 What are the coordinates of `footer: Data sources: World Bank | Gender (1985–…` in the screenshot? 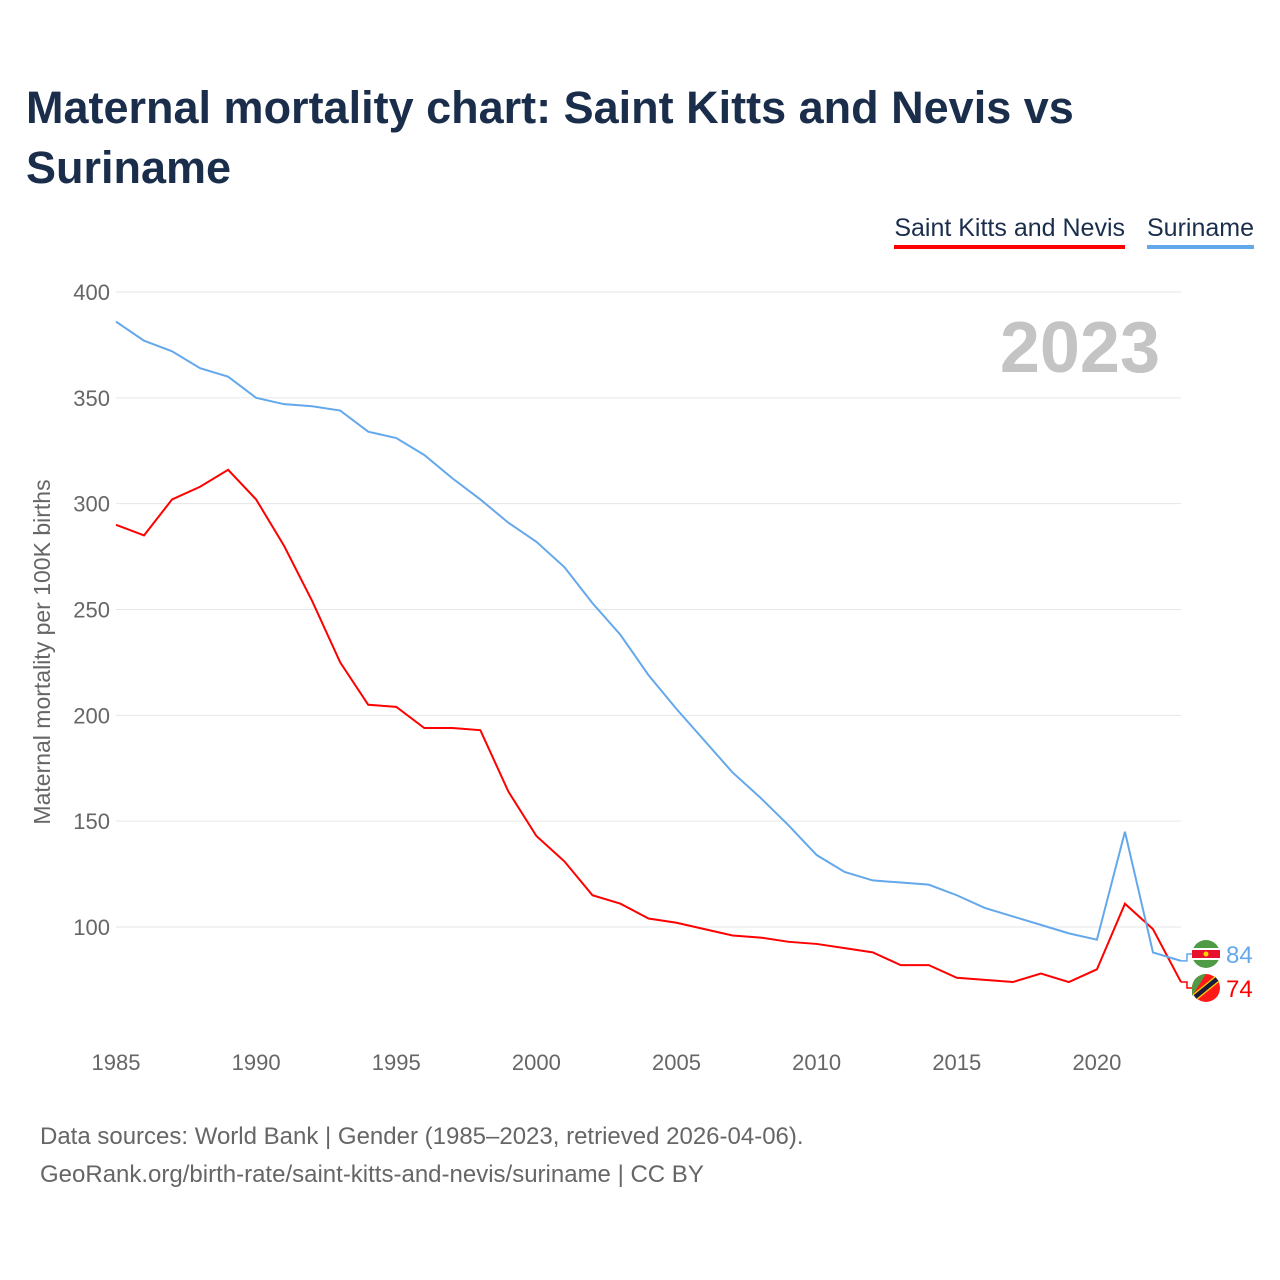 It's located at (422, 1156).